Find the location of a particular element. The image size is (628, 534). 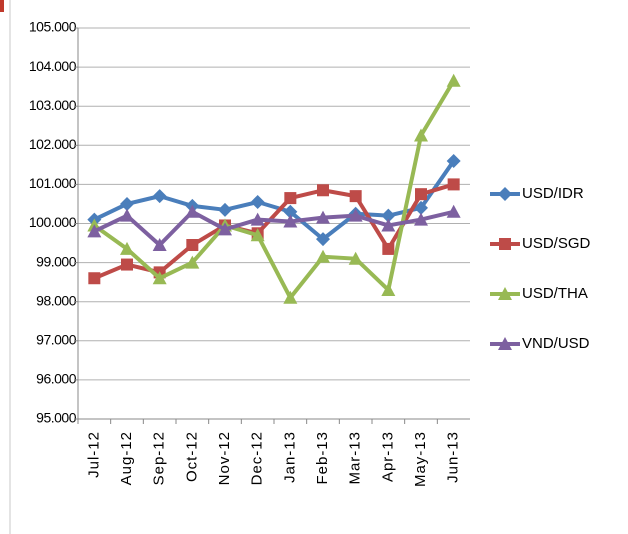

x-tick-label: Feb-13 is located at coordinates (322, 458).